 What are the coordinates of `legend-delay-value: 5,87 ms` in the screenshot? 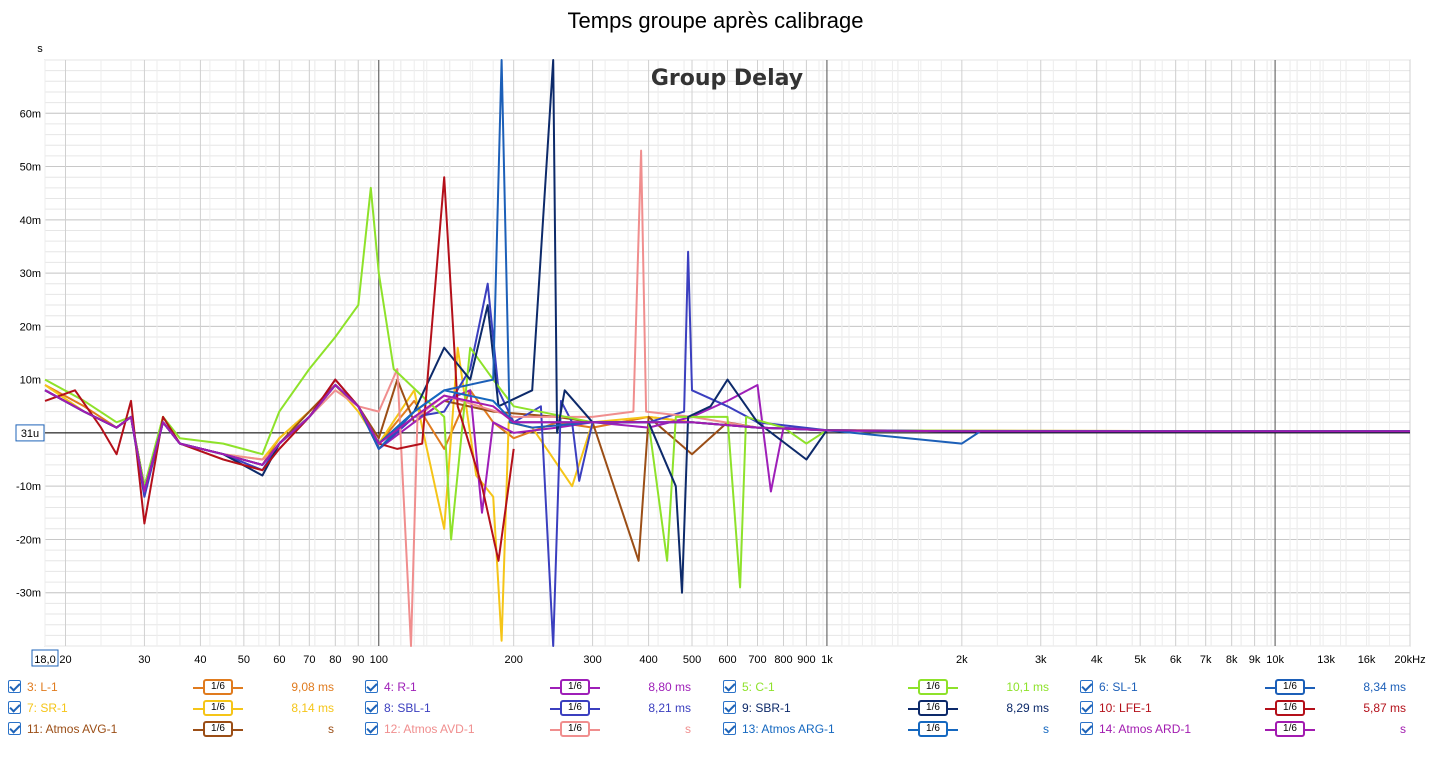 It's located at (1384, 708).